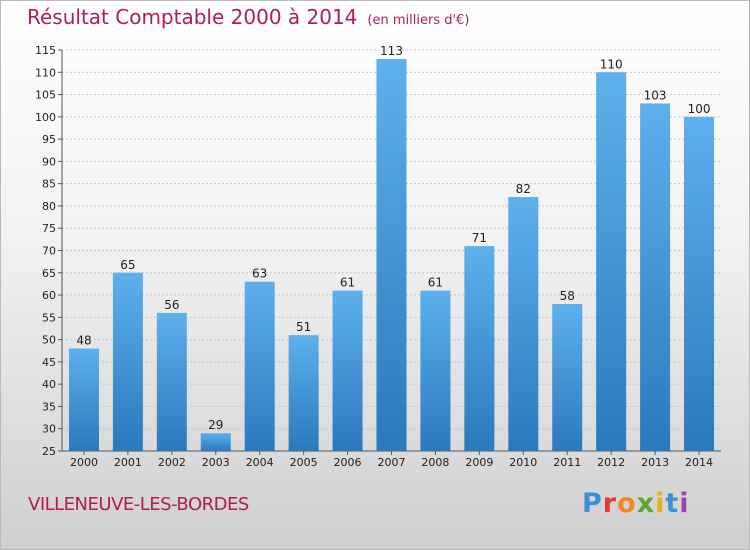 This screenshot has height=550, width=750. Describe the element at coordinates (655, 95) in the screenshot. I see `value-label-2013: 103` at that location.